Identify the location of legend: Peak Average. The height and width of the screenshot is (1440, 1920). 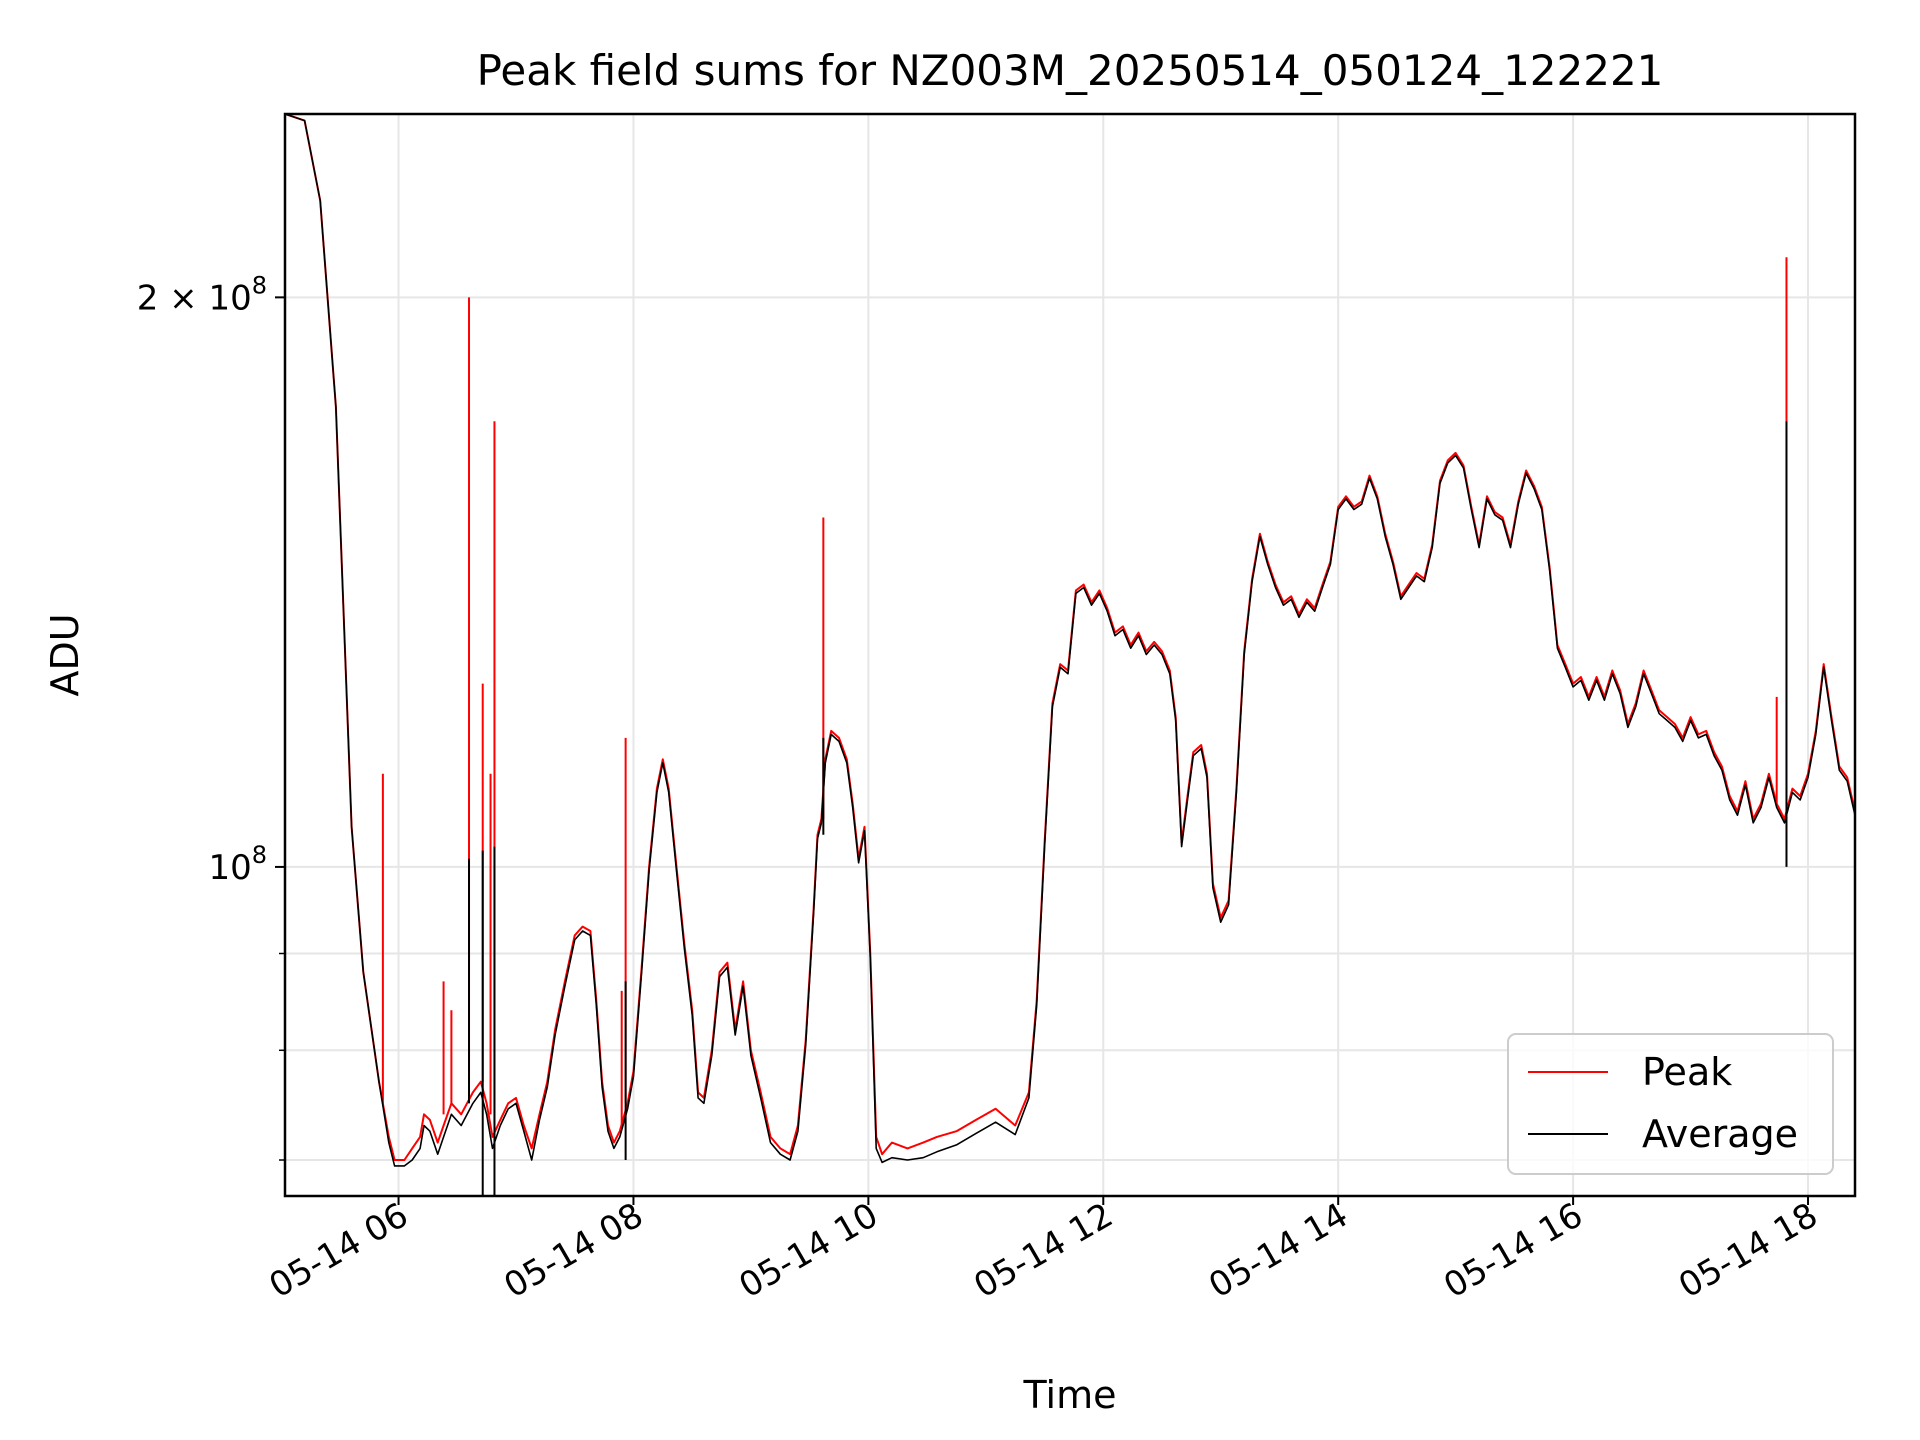
(1670, 1104).